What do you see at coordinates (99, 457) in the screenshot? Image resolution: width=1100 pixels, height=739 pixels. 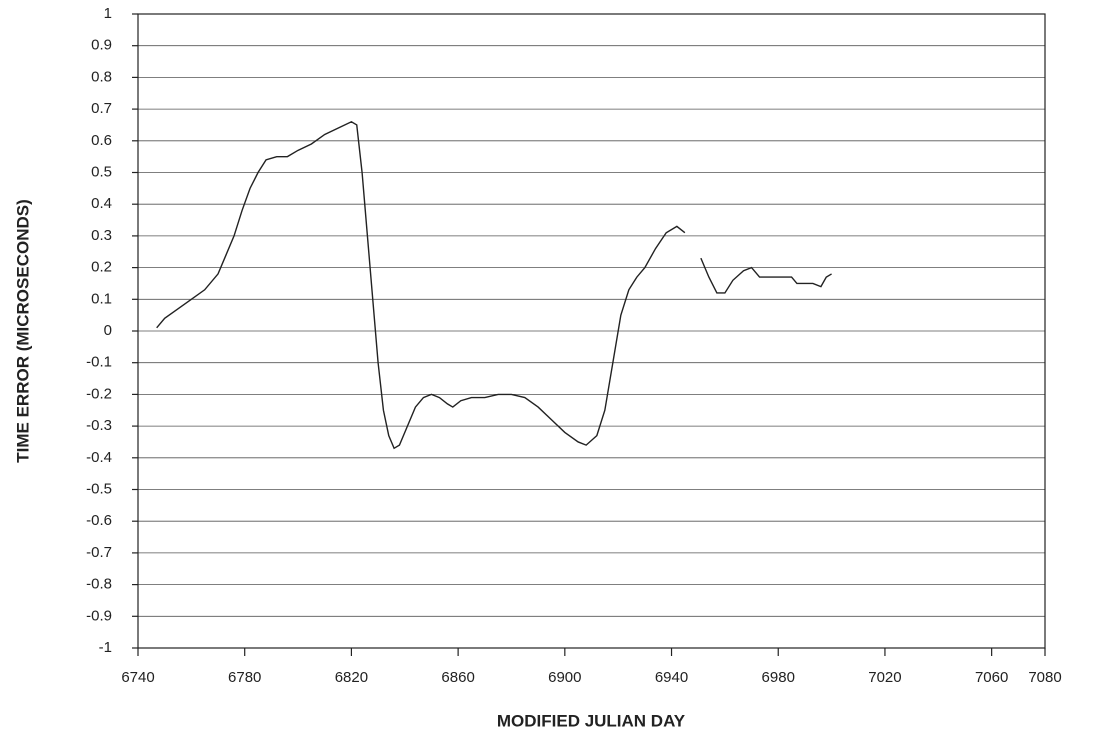 I see `y-tick-label: -0.4` at bounding box center [99, 457].